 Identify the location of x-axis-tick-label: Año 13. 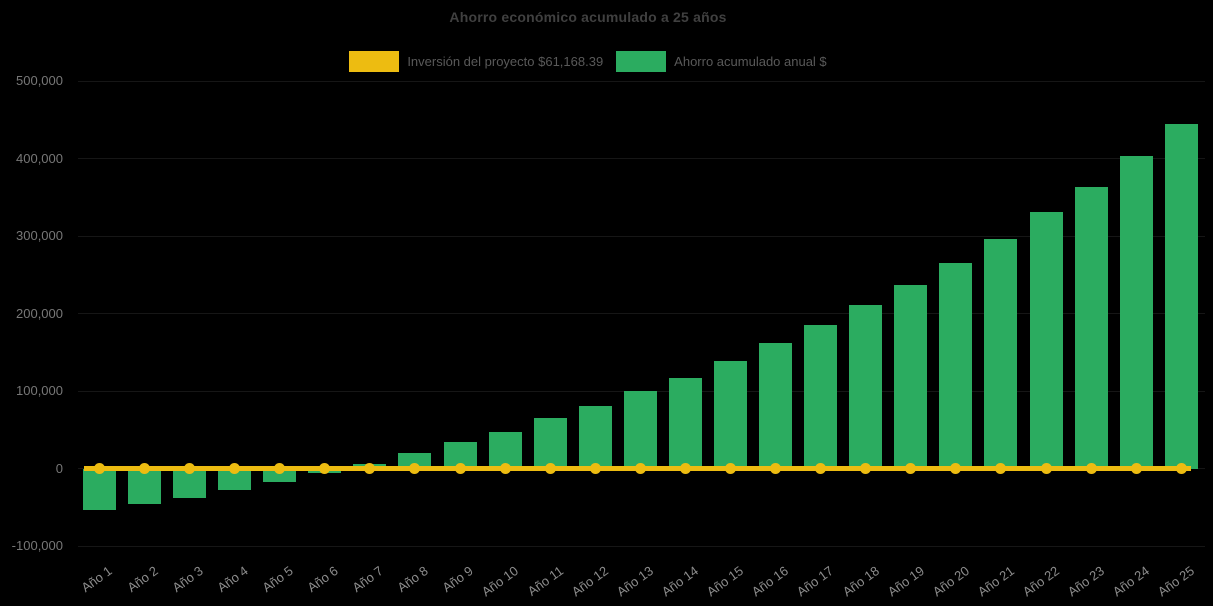
(635, 581).